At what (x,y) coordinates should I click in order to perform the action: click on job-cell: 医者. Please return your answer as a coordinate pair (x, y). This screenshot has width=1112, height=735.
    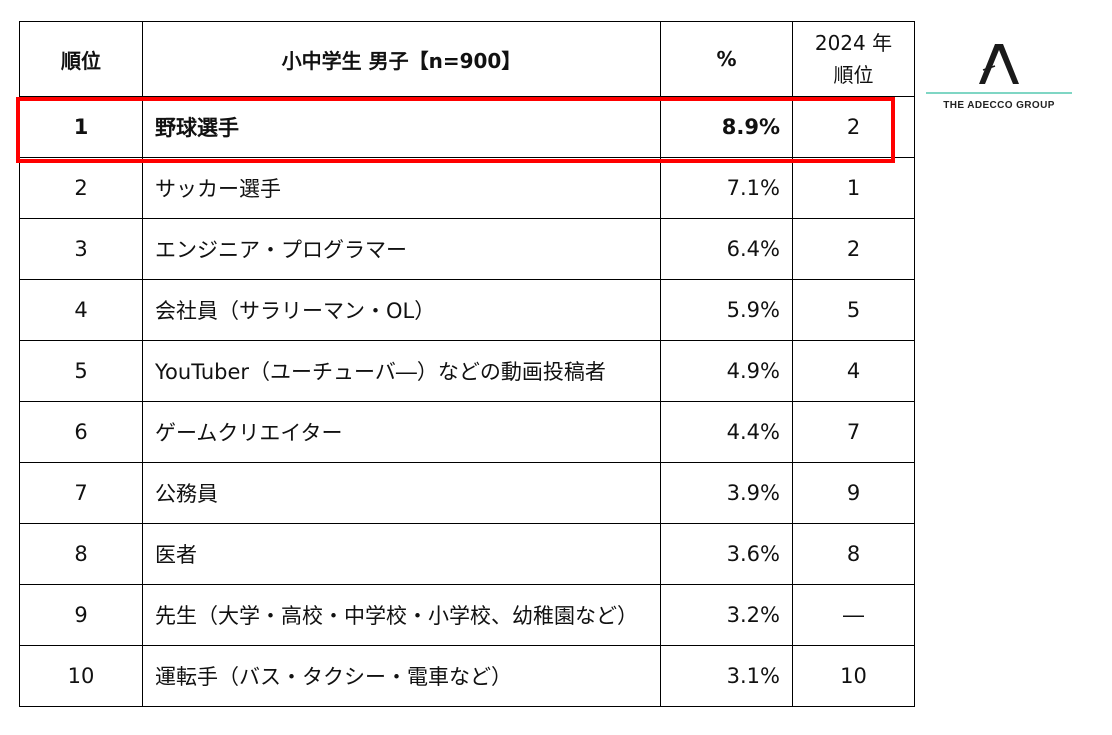
    Looking at the image, I should click on (401, 554).